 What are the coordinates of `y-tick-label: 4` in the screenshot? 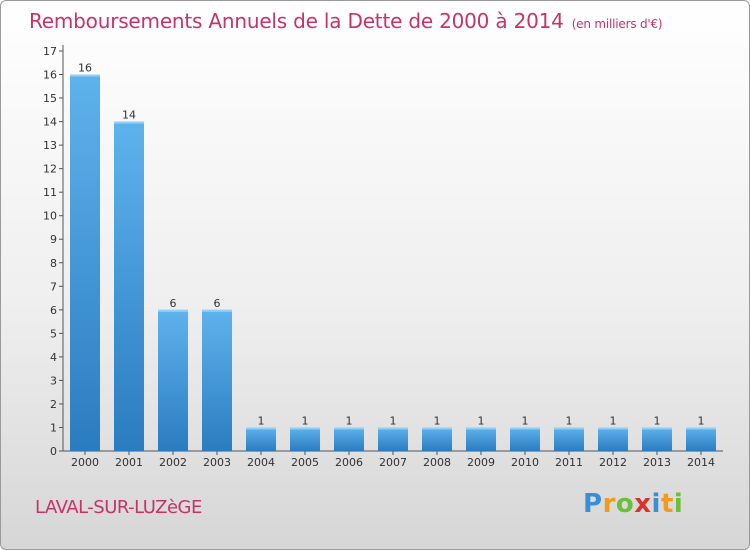 It's located at (53, 357).